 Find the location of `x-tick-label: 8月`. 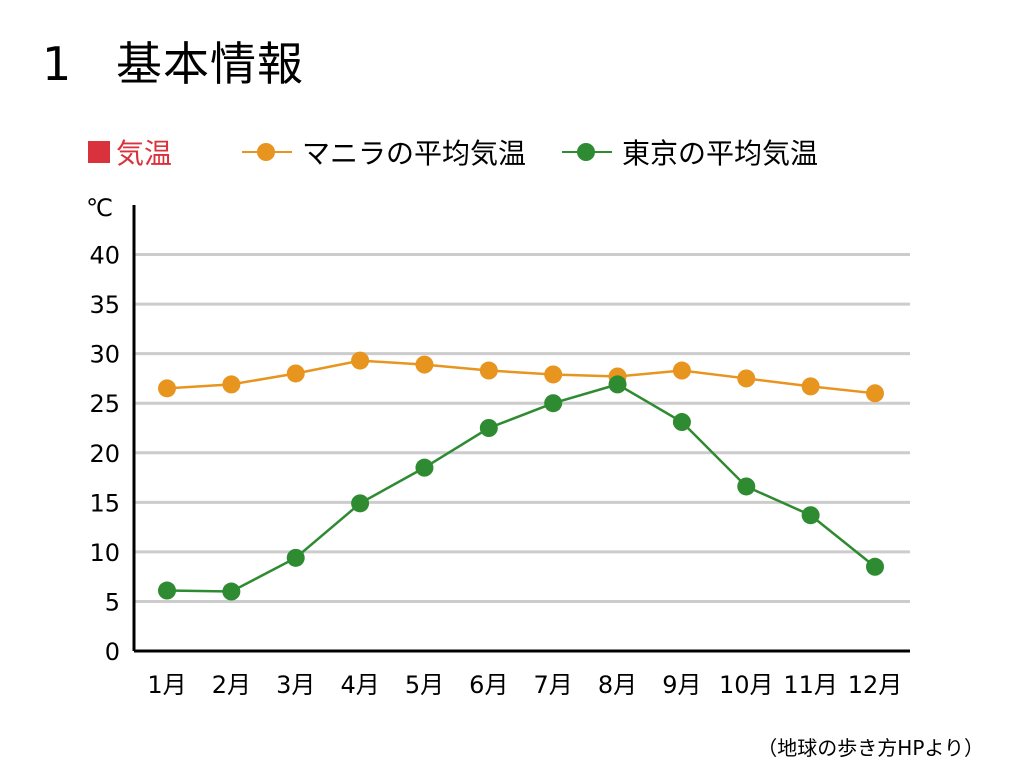

x-tick-label: 8月 is located at coordinates (617, 685).